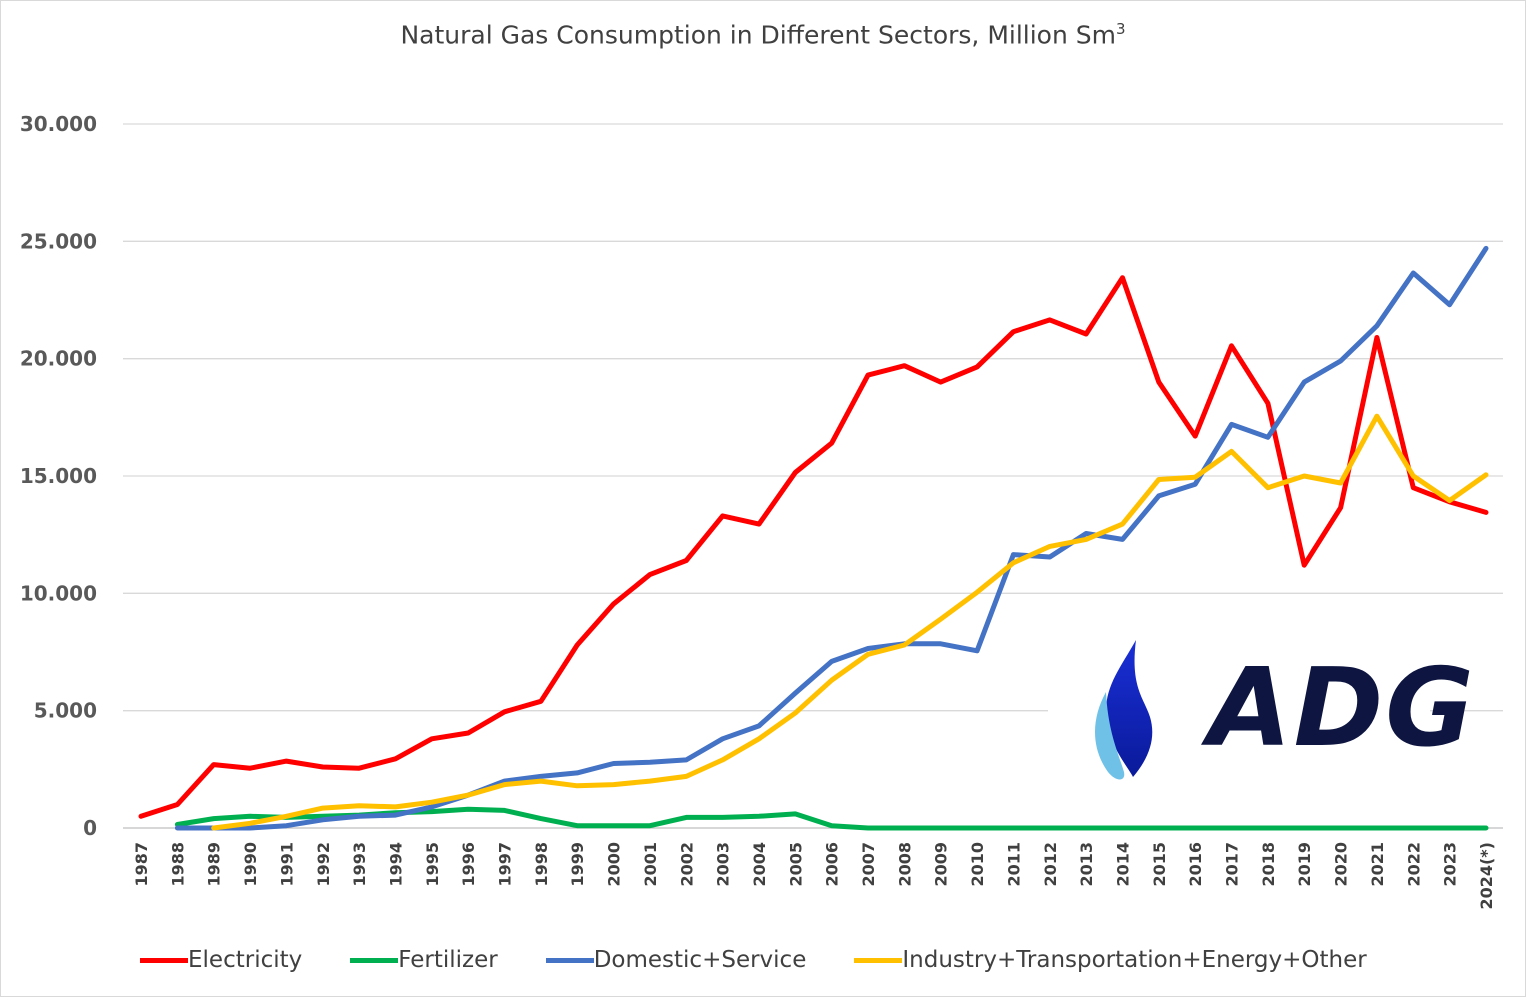  What do you see at coordinates (577, 864) in the screenshot?
I see `x-tick-label: 1999` at bounding box center [577, 864].